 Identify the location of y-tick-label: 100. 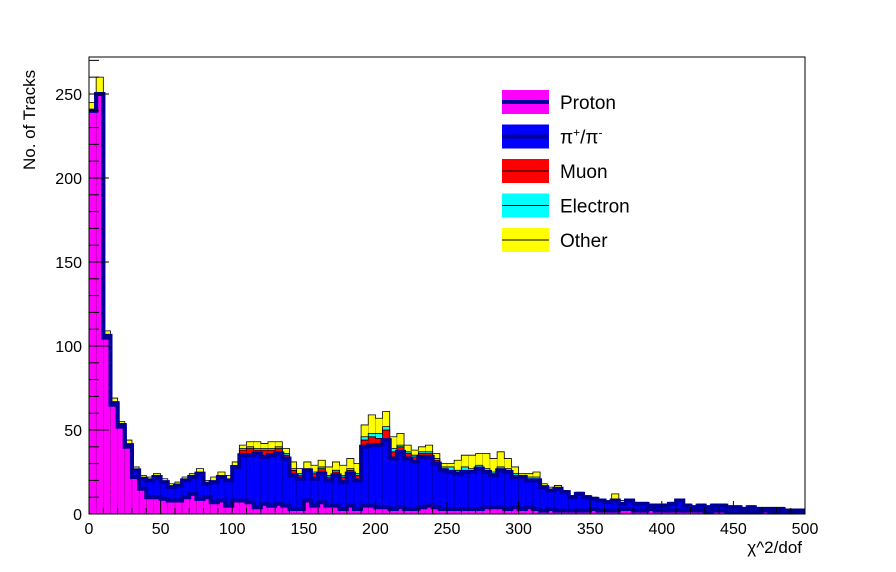
(68, 347).